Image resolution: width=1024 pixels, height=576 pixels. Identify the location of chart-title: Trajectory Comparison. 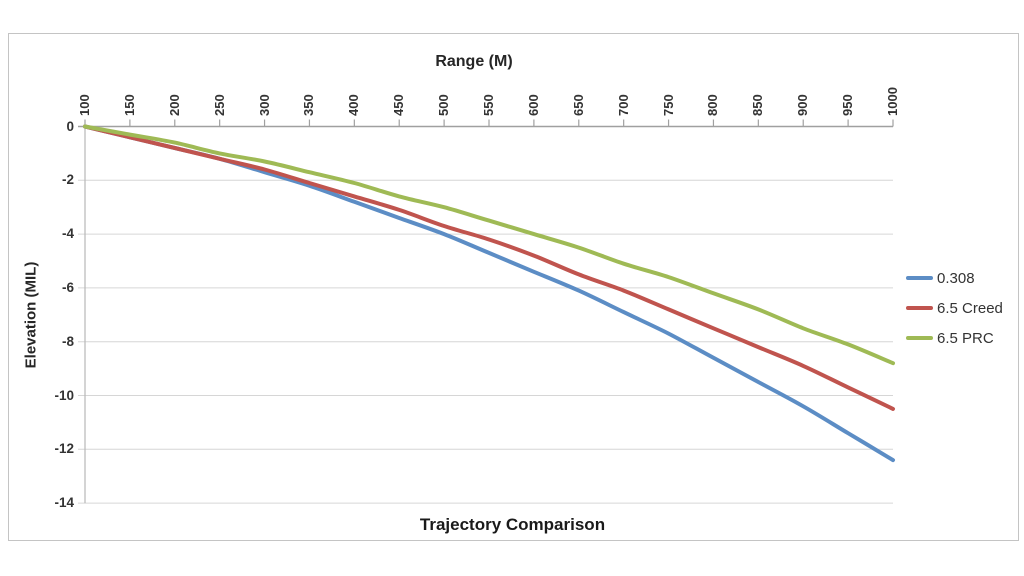
(512, 524).